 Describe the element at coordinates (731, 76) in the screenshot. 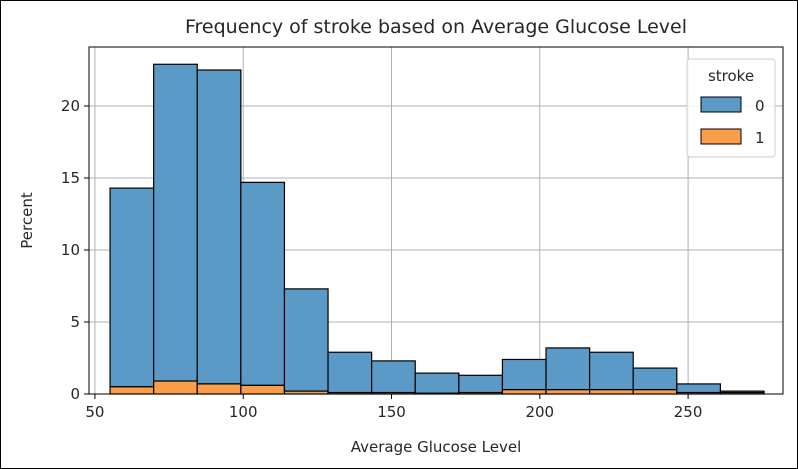

I see `legend-title: stroke` at that location.